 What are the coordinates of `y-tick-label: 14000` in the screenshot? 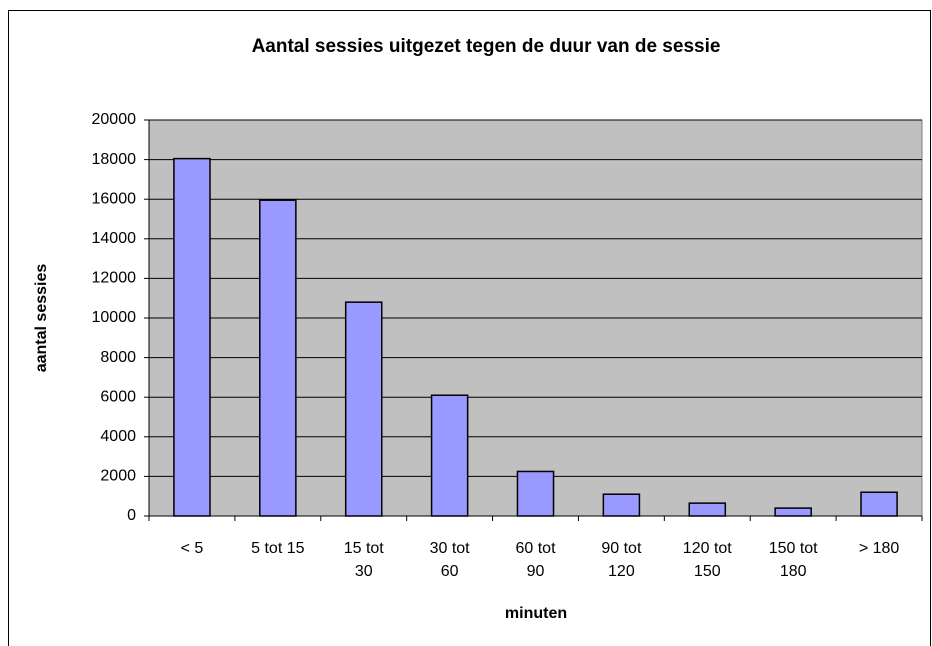 It's located at (114, 238).